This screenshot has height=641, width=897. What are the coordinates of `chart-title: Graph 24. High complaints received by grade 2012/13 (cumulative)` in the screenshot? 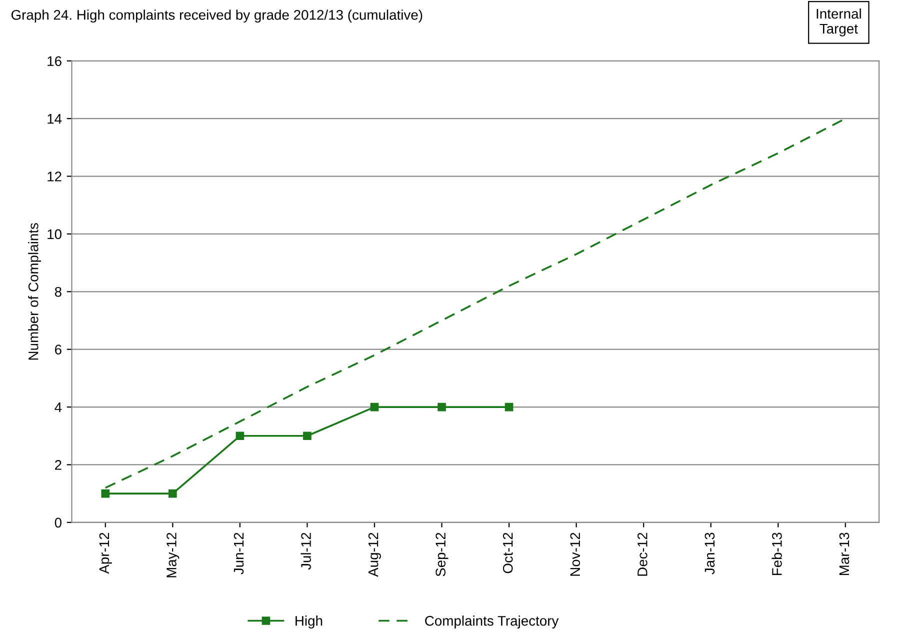 It's located at (216, 16).